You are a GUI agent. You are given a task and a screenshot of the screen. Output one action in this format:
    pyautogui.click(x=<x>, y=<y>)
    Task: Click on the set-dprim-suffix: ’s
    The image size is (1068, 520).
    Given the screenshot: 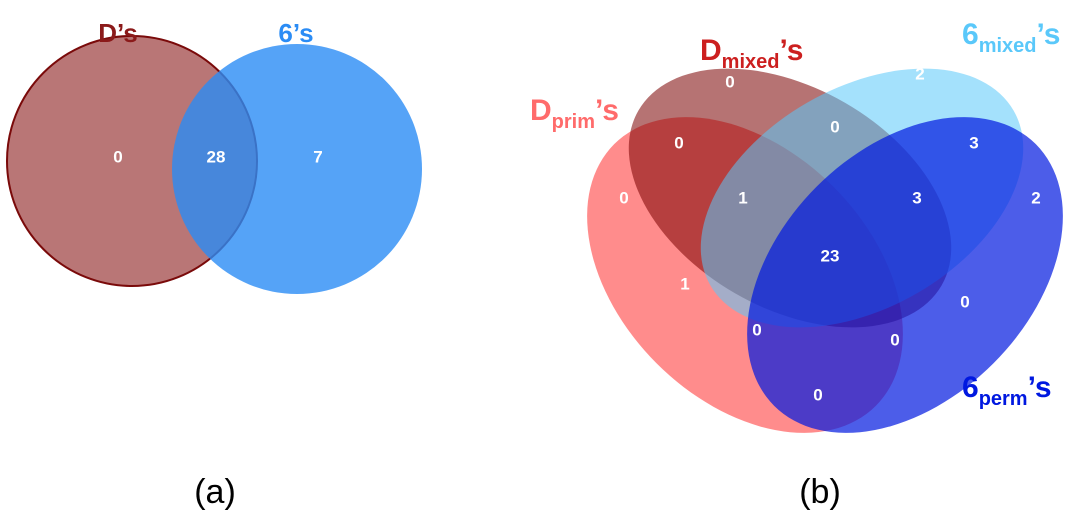 What is the action you would take?
    pyautogui.click(x=607, y=110)
    